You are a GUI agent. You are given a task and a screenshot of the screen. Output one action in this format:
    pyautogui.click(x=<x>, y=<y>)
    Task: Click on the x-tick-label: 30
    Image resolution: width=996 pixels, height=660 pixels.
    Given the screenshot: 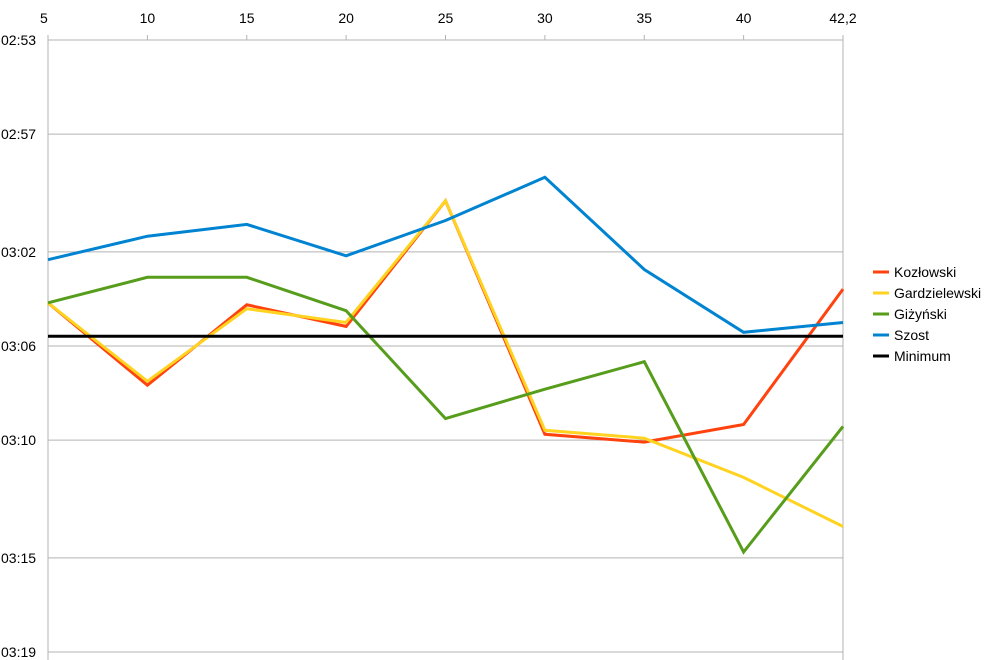 What is the action you would take?
    pyautogui.click(x=545, y=18)
    